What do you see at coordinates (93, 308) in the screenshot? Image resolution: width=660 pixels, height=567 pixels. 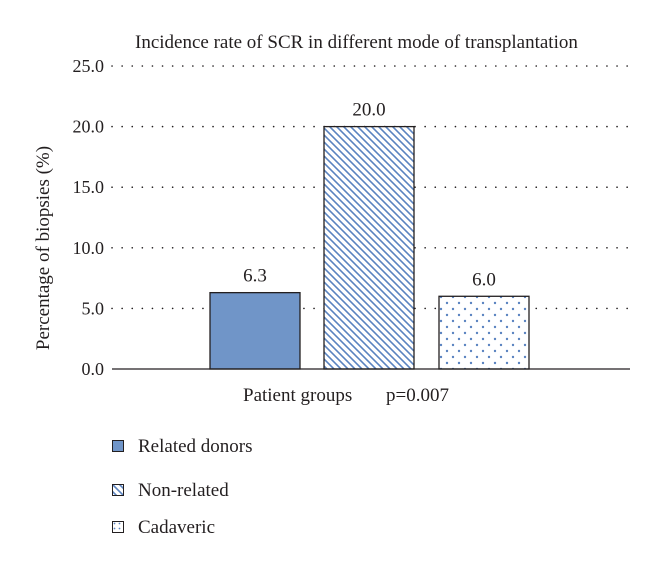 I see `y-tick-label: 5.0` at bounding box center [93, 308].